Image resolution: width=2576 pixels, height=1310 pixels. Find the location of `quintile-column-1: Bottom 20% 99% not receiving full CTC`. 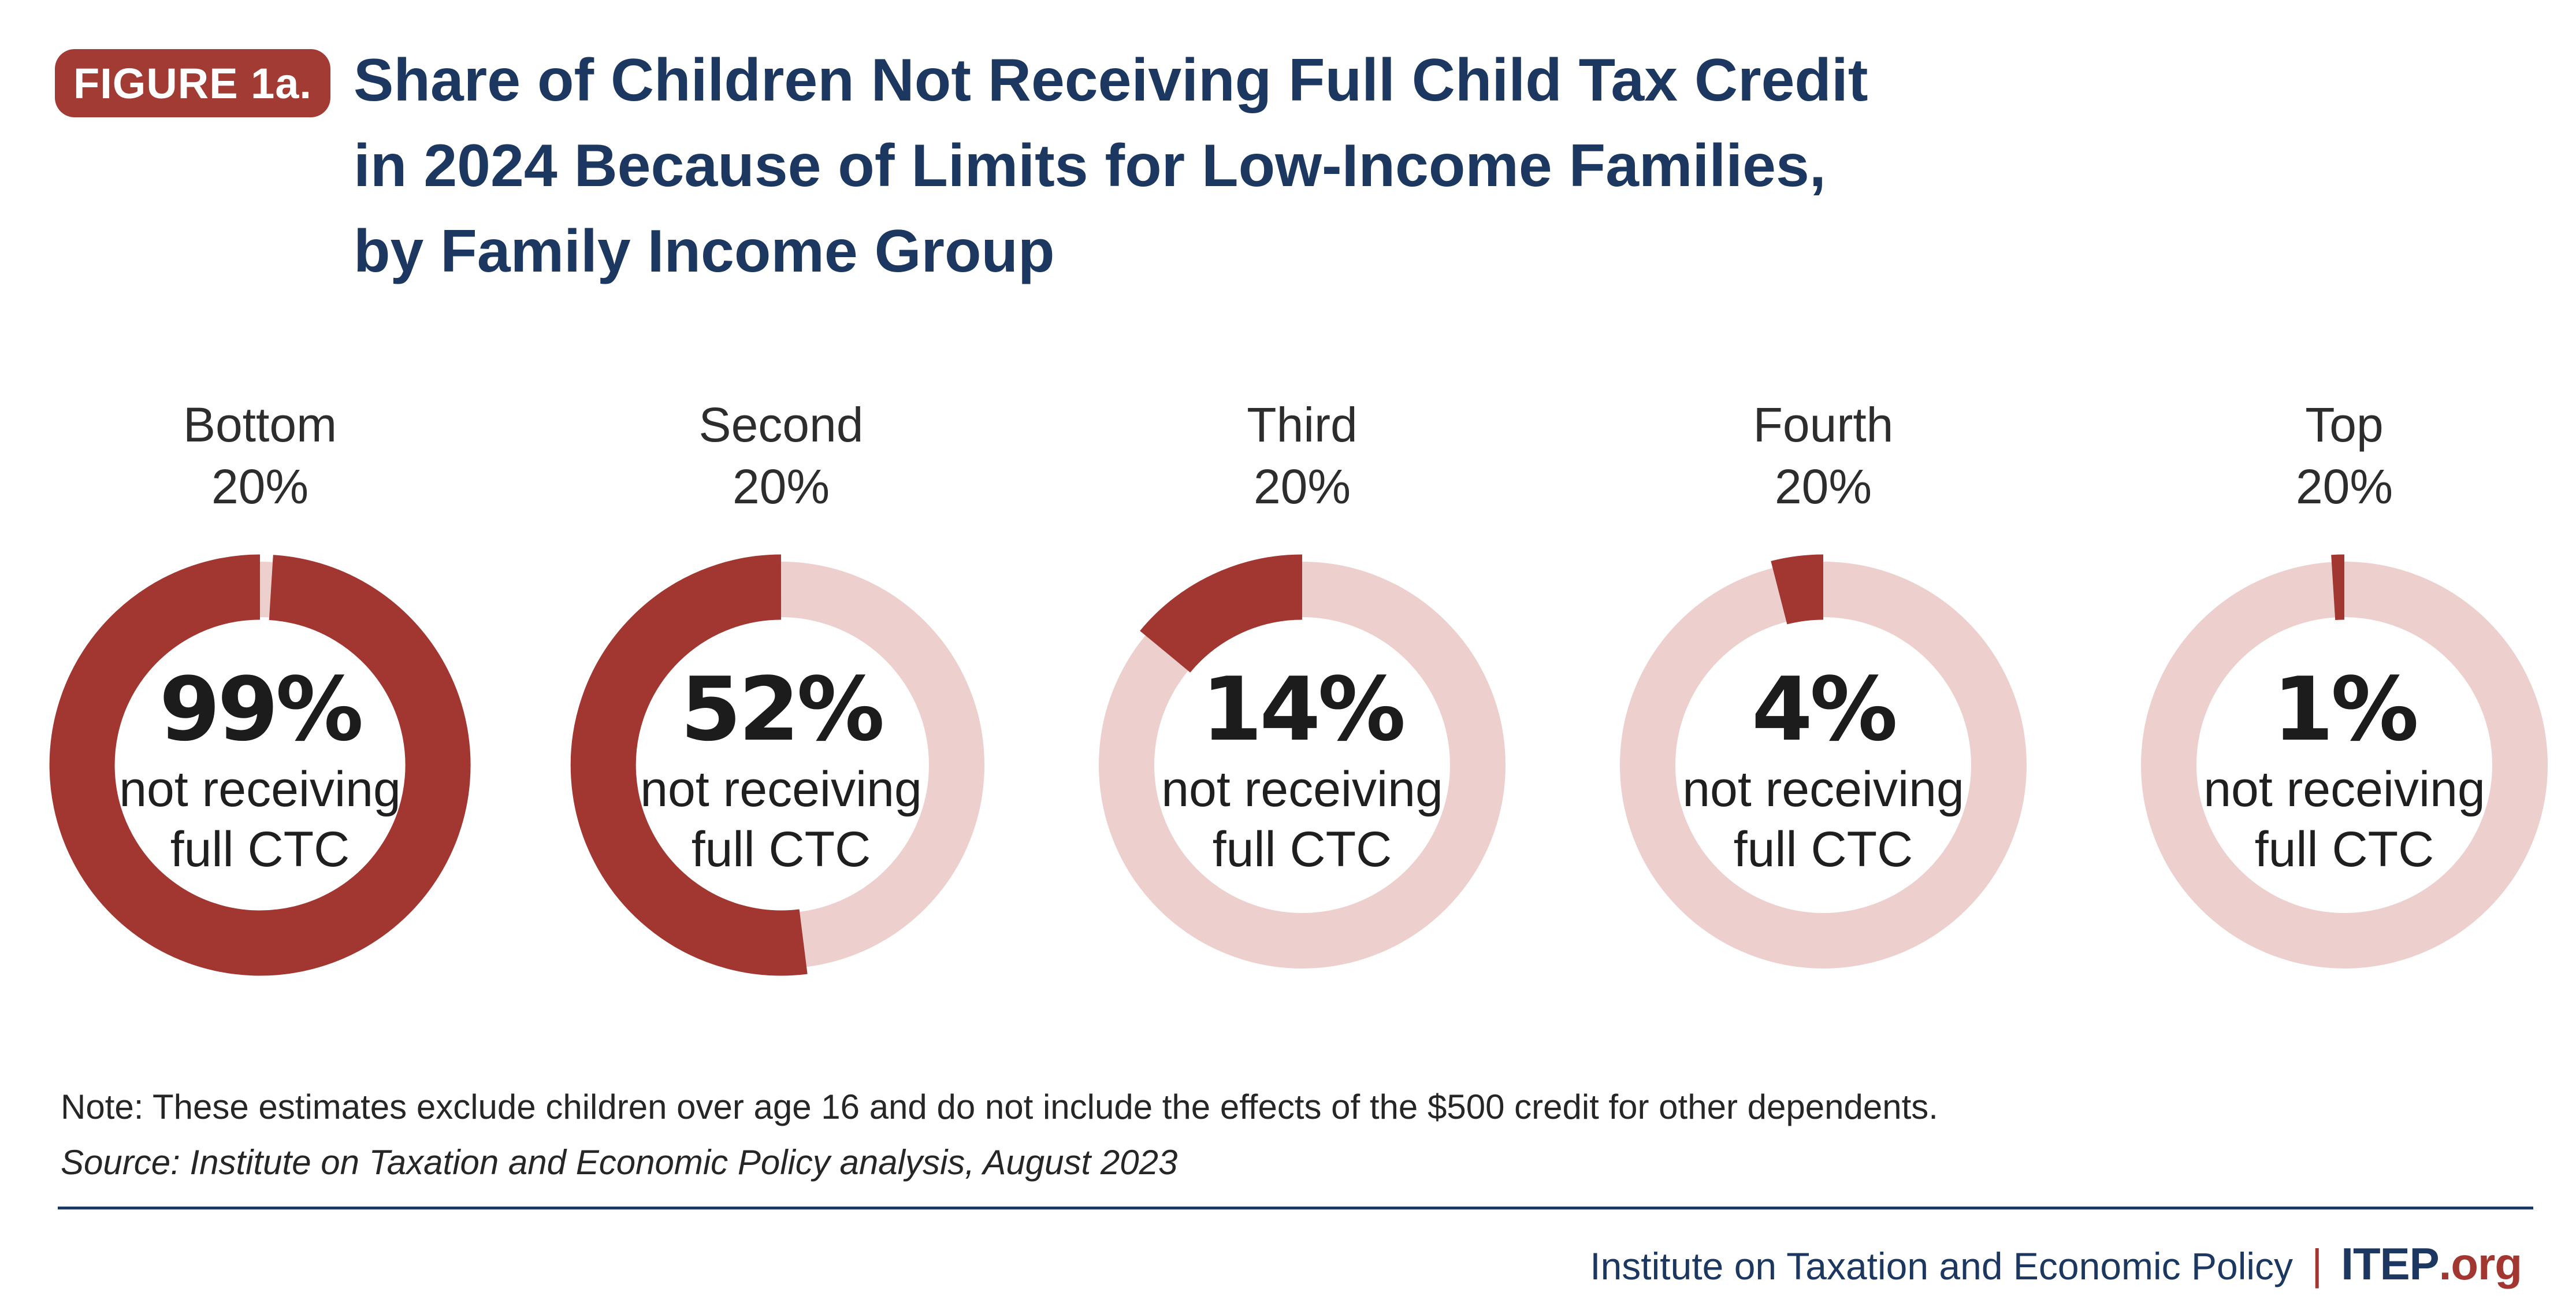

quintile-column-1: Bottom 20% 99% not receiving full CTC is located at coordinates (260, 692).